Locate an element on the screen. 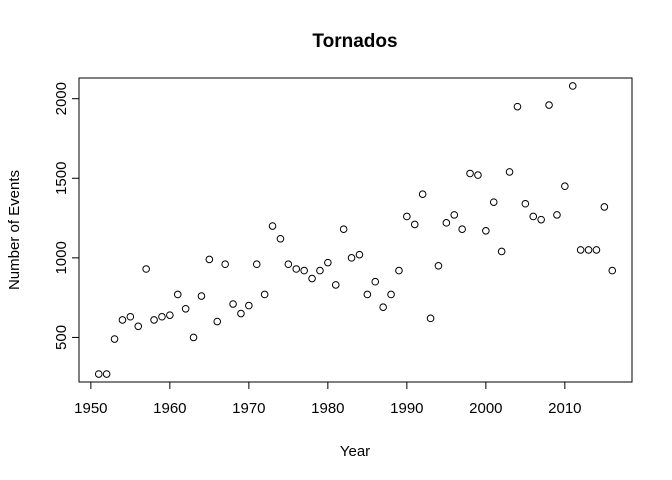  x-tick-label: 1970 is located at coordinates (248, 408).